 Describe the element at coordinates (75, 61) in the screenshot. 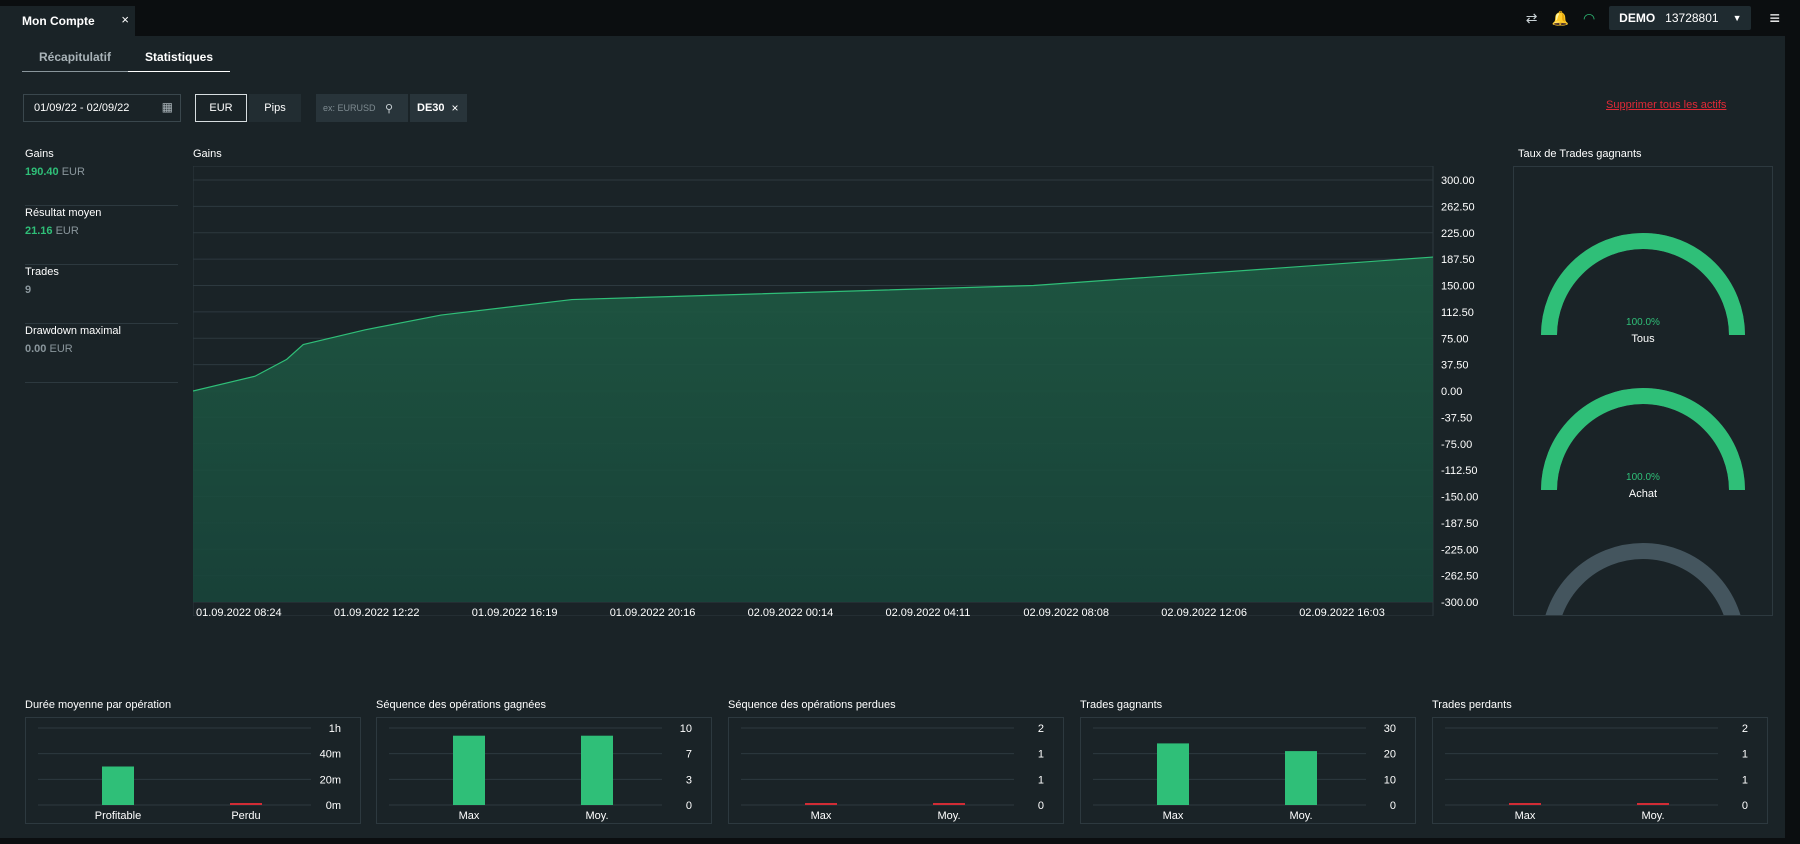

I see `tab-recapitulatif: Récapitulatif` at that location.